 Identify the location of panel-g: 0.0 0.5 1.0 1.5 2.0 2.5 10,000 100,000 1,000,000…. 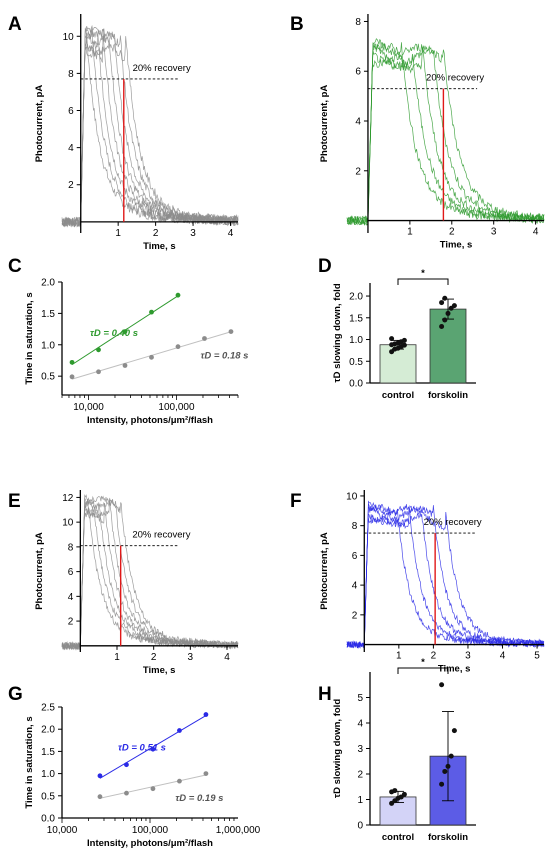
(142, 776).